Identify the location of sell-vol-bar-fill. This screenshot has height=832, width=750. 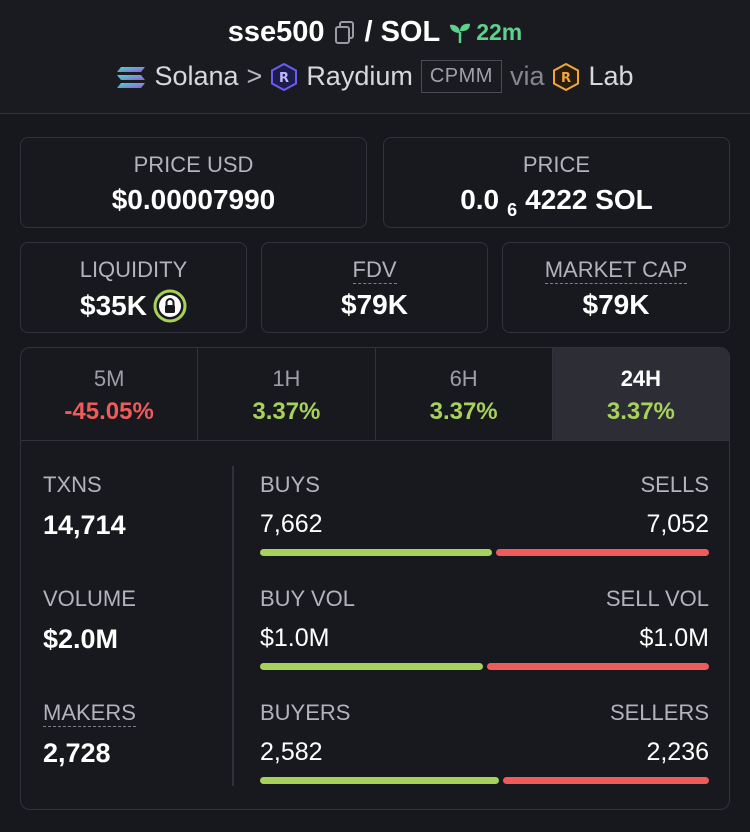
(597, 666).